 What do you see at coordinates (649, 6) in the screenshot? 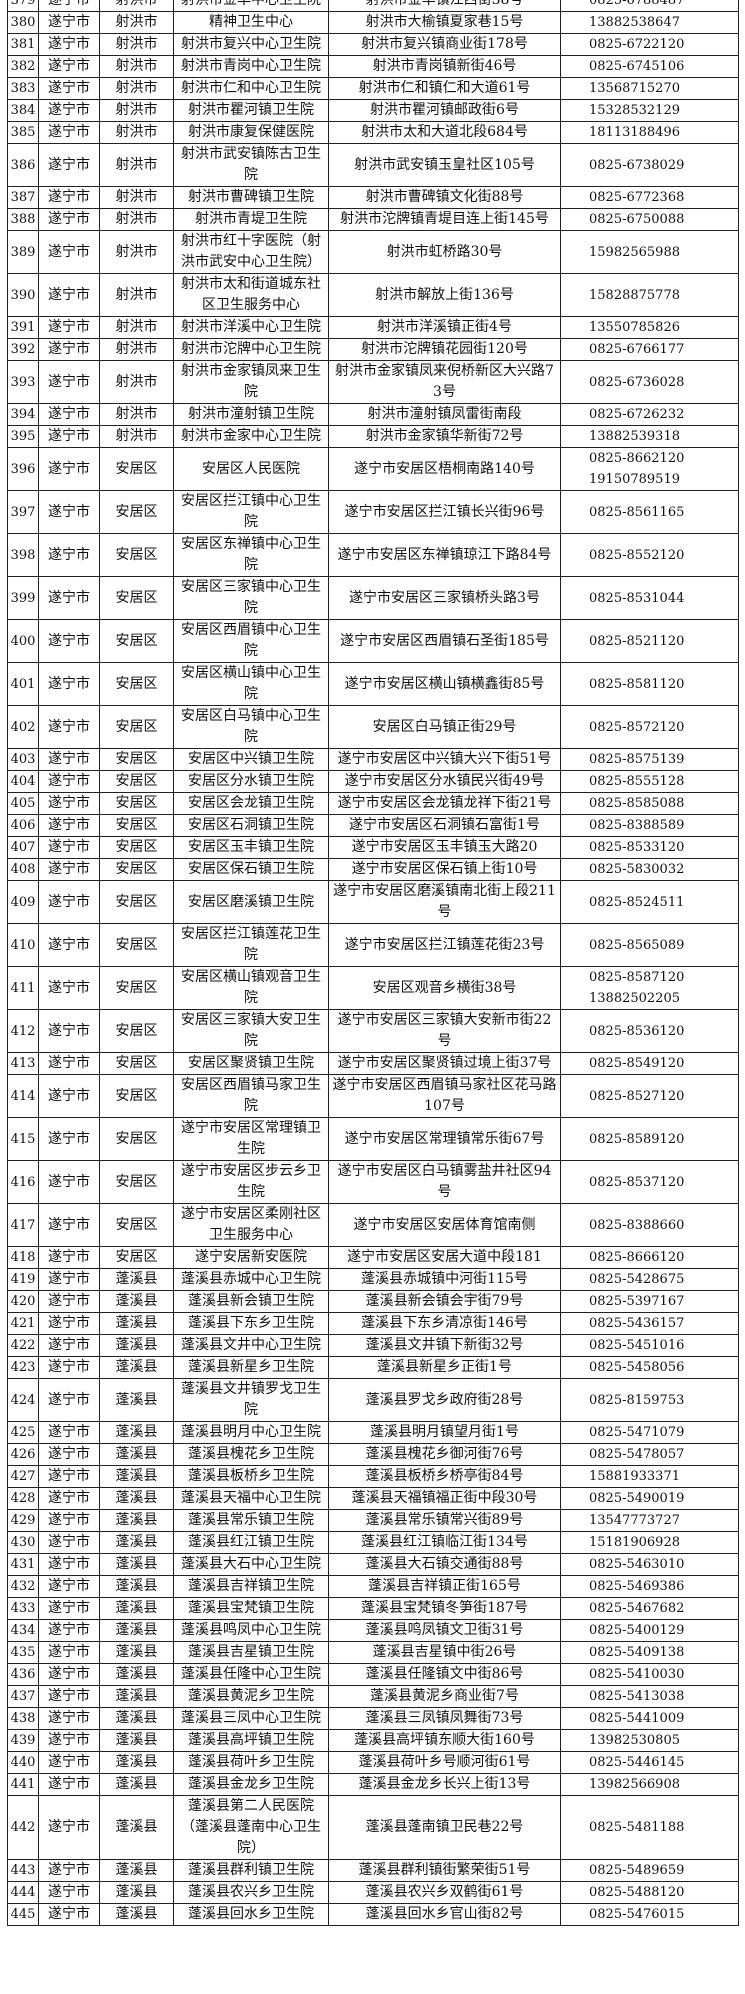
I see `phone-cell: 0825-6788487` at bounding box center [649, 6].